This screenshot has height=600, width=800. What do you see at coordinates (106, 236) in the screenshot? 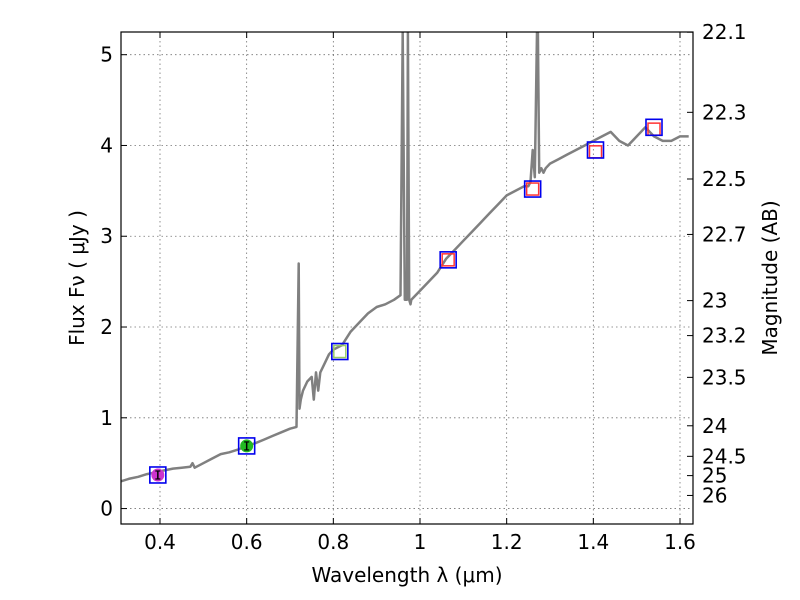
I see `y-tick-label: 3` at bounding box center [106, 236].